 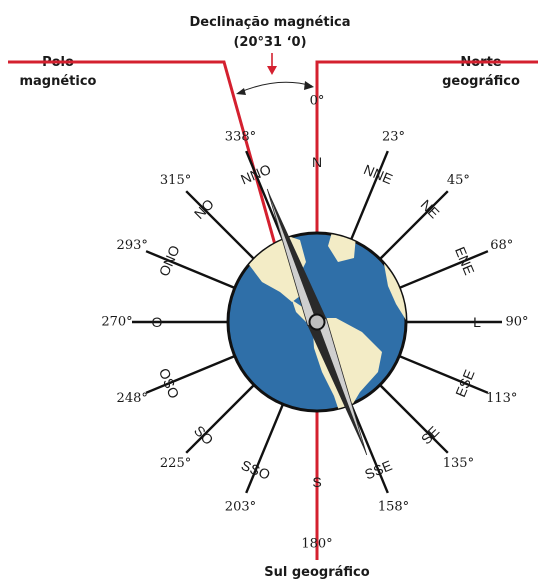 I want to click on greenland-land, so click(x=342, y=247).